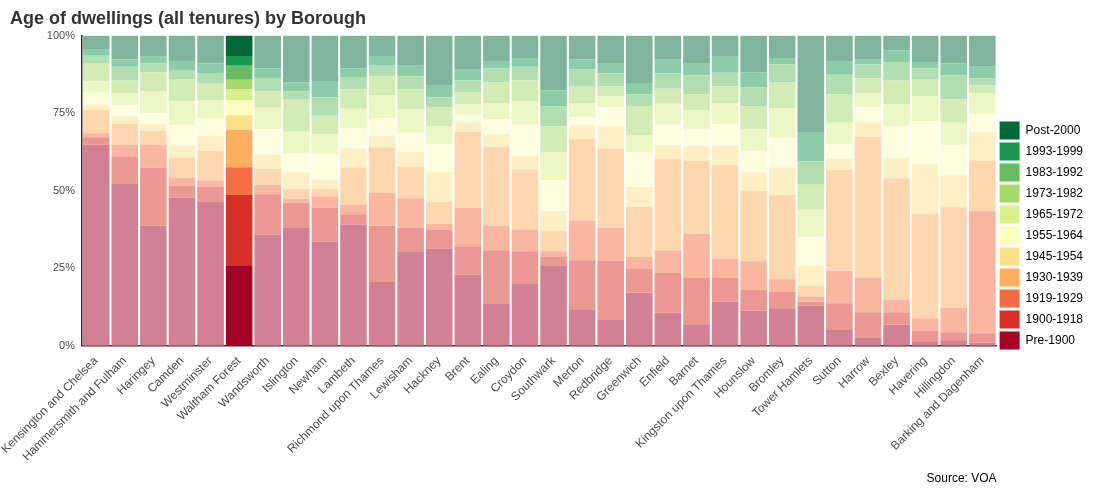 Image resolution: width=1099 pixels, height=489 pixels. What do you see at coordinates (1054, 171) in the screenshot?
I see `legend-label: 1983-1992` at bounding box center [1054, 171].